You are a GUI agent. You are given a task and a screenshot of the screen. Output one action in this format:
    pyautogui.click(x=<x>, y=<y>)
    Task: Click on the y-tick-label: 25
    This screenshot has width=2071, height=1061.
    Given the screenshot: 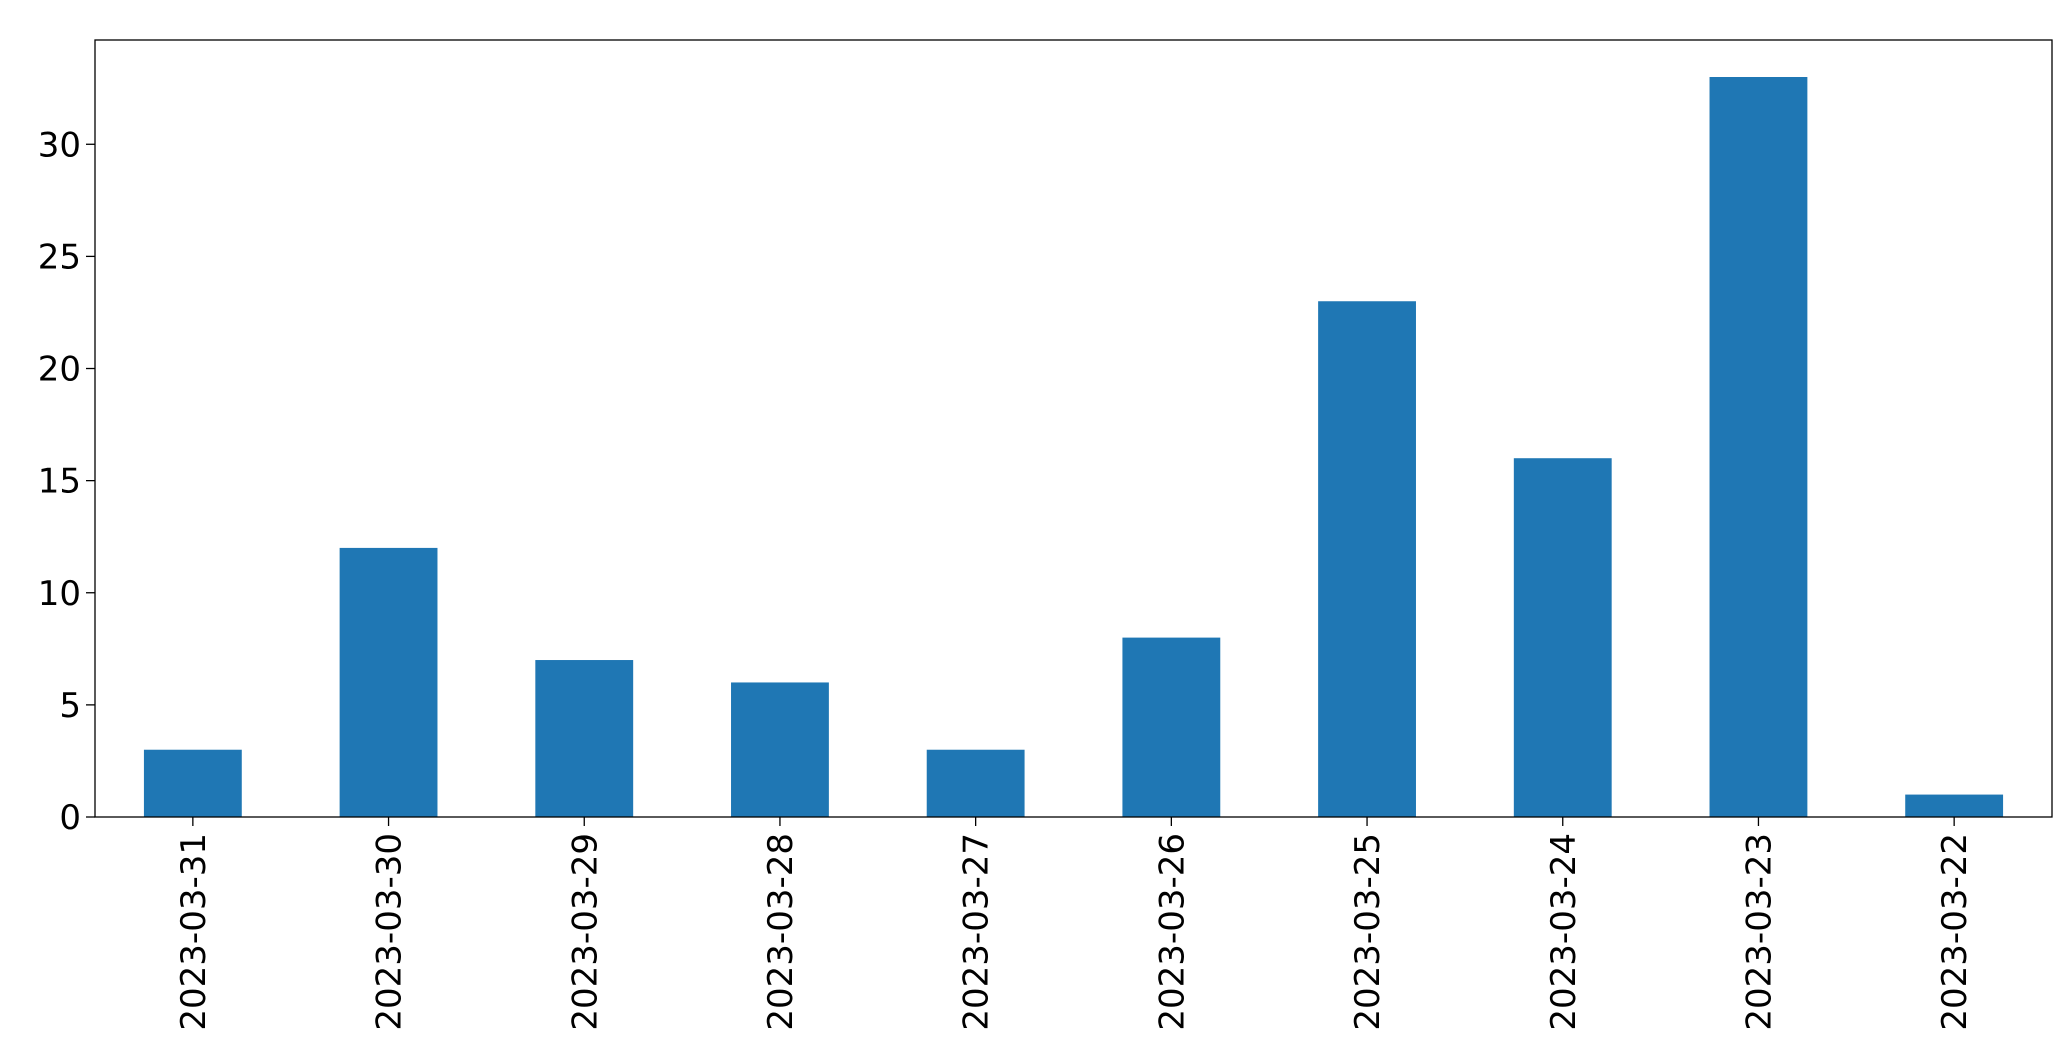 What is the action you would take?
    pyautogui.click(x=59, y=257)
    